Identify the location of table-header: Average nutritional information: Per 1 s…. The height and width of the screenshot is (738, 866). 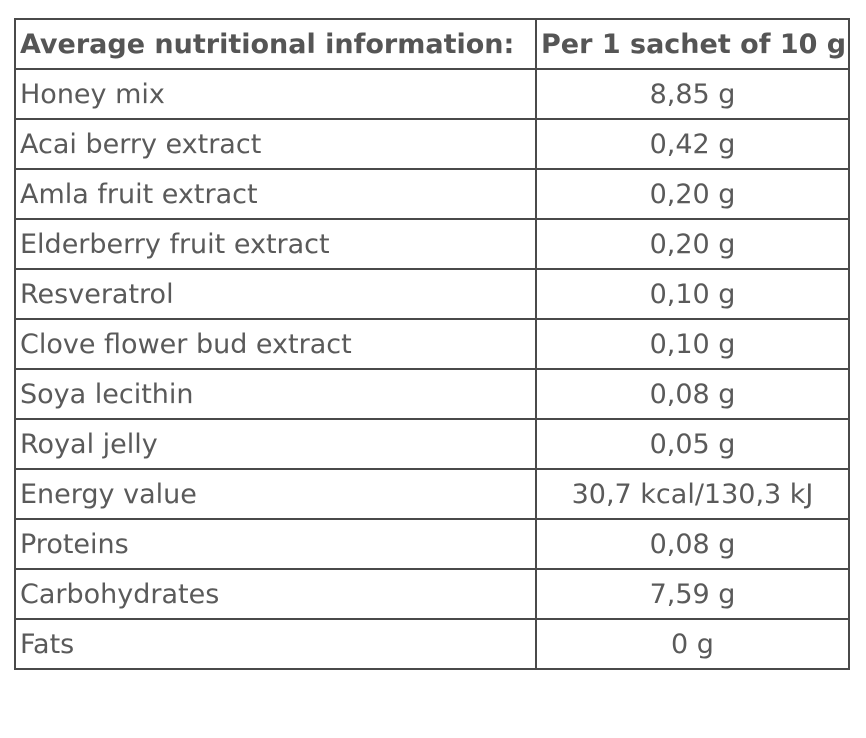
(432, 44).